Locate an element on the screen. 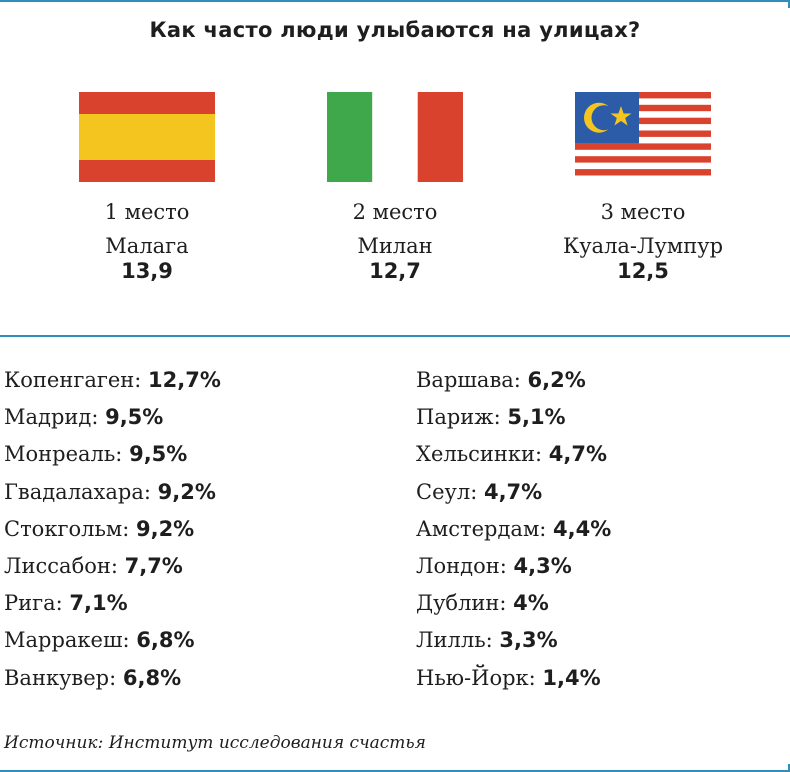  italy-flag-icon is located at coordinates (395, 137).